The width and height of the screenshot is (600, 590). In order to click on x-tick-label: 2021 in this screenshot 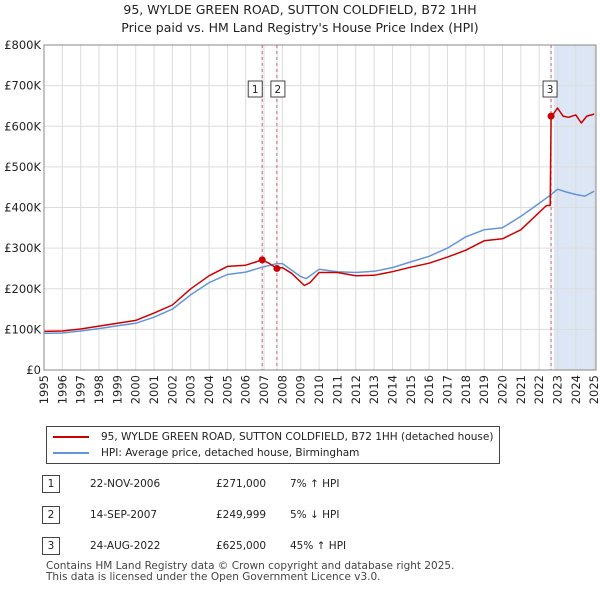, I will do `click(521, 389)`.